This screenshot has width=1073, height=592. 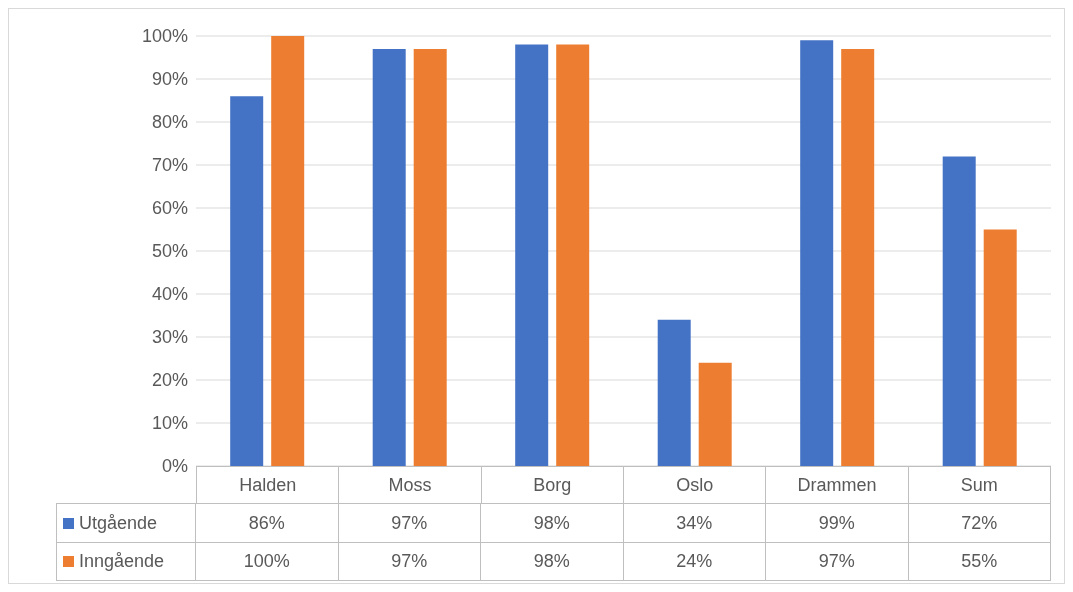 What do you see at coordinates (169, 165) in the screenshot?
I see `y-tick-label: 70%` at bounding box center [169, 165].